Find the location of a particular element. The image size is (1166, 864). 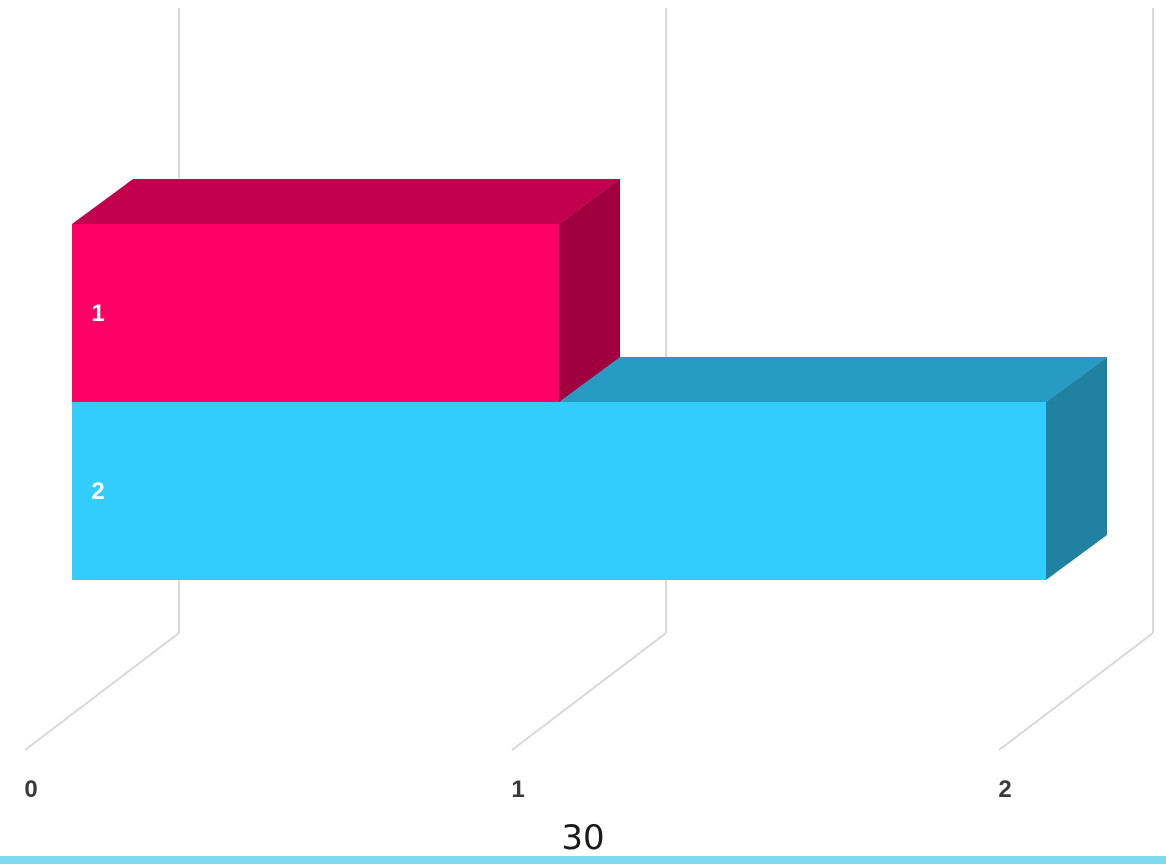

x-tick-label-1: 1 is located at coordinates (517, 789).